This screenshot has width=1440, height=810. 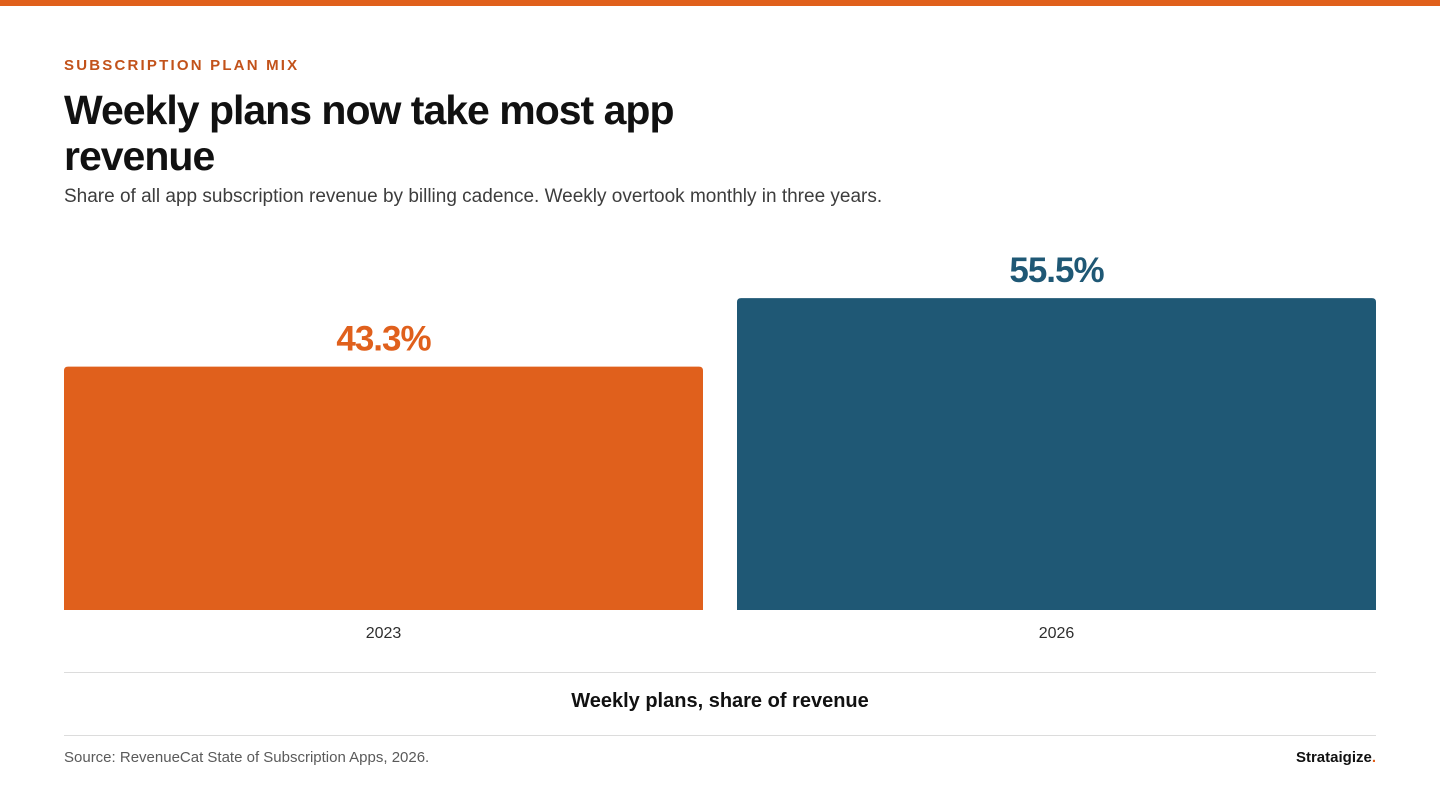 I want to click on chart-title: Weekly plans now take most app revenue, so click(x=369, y=133).